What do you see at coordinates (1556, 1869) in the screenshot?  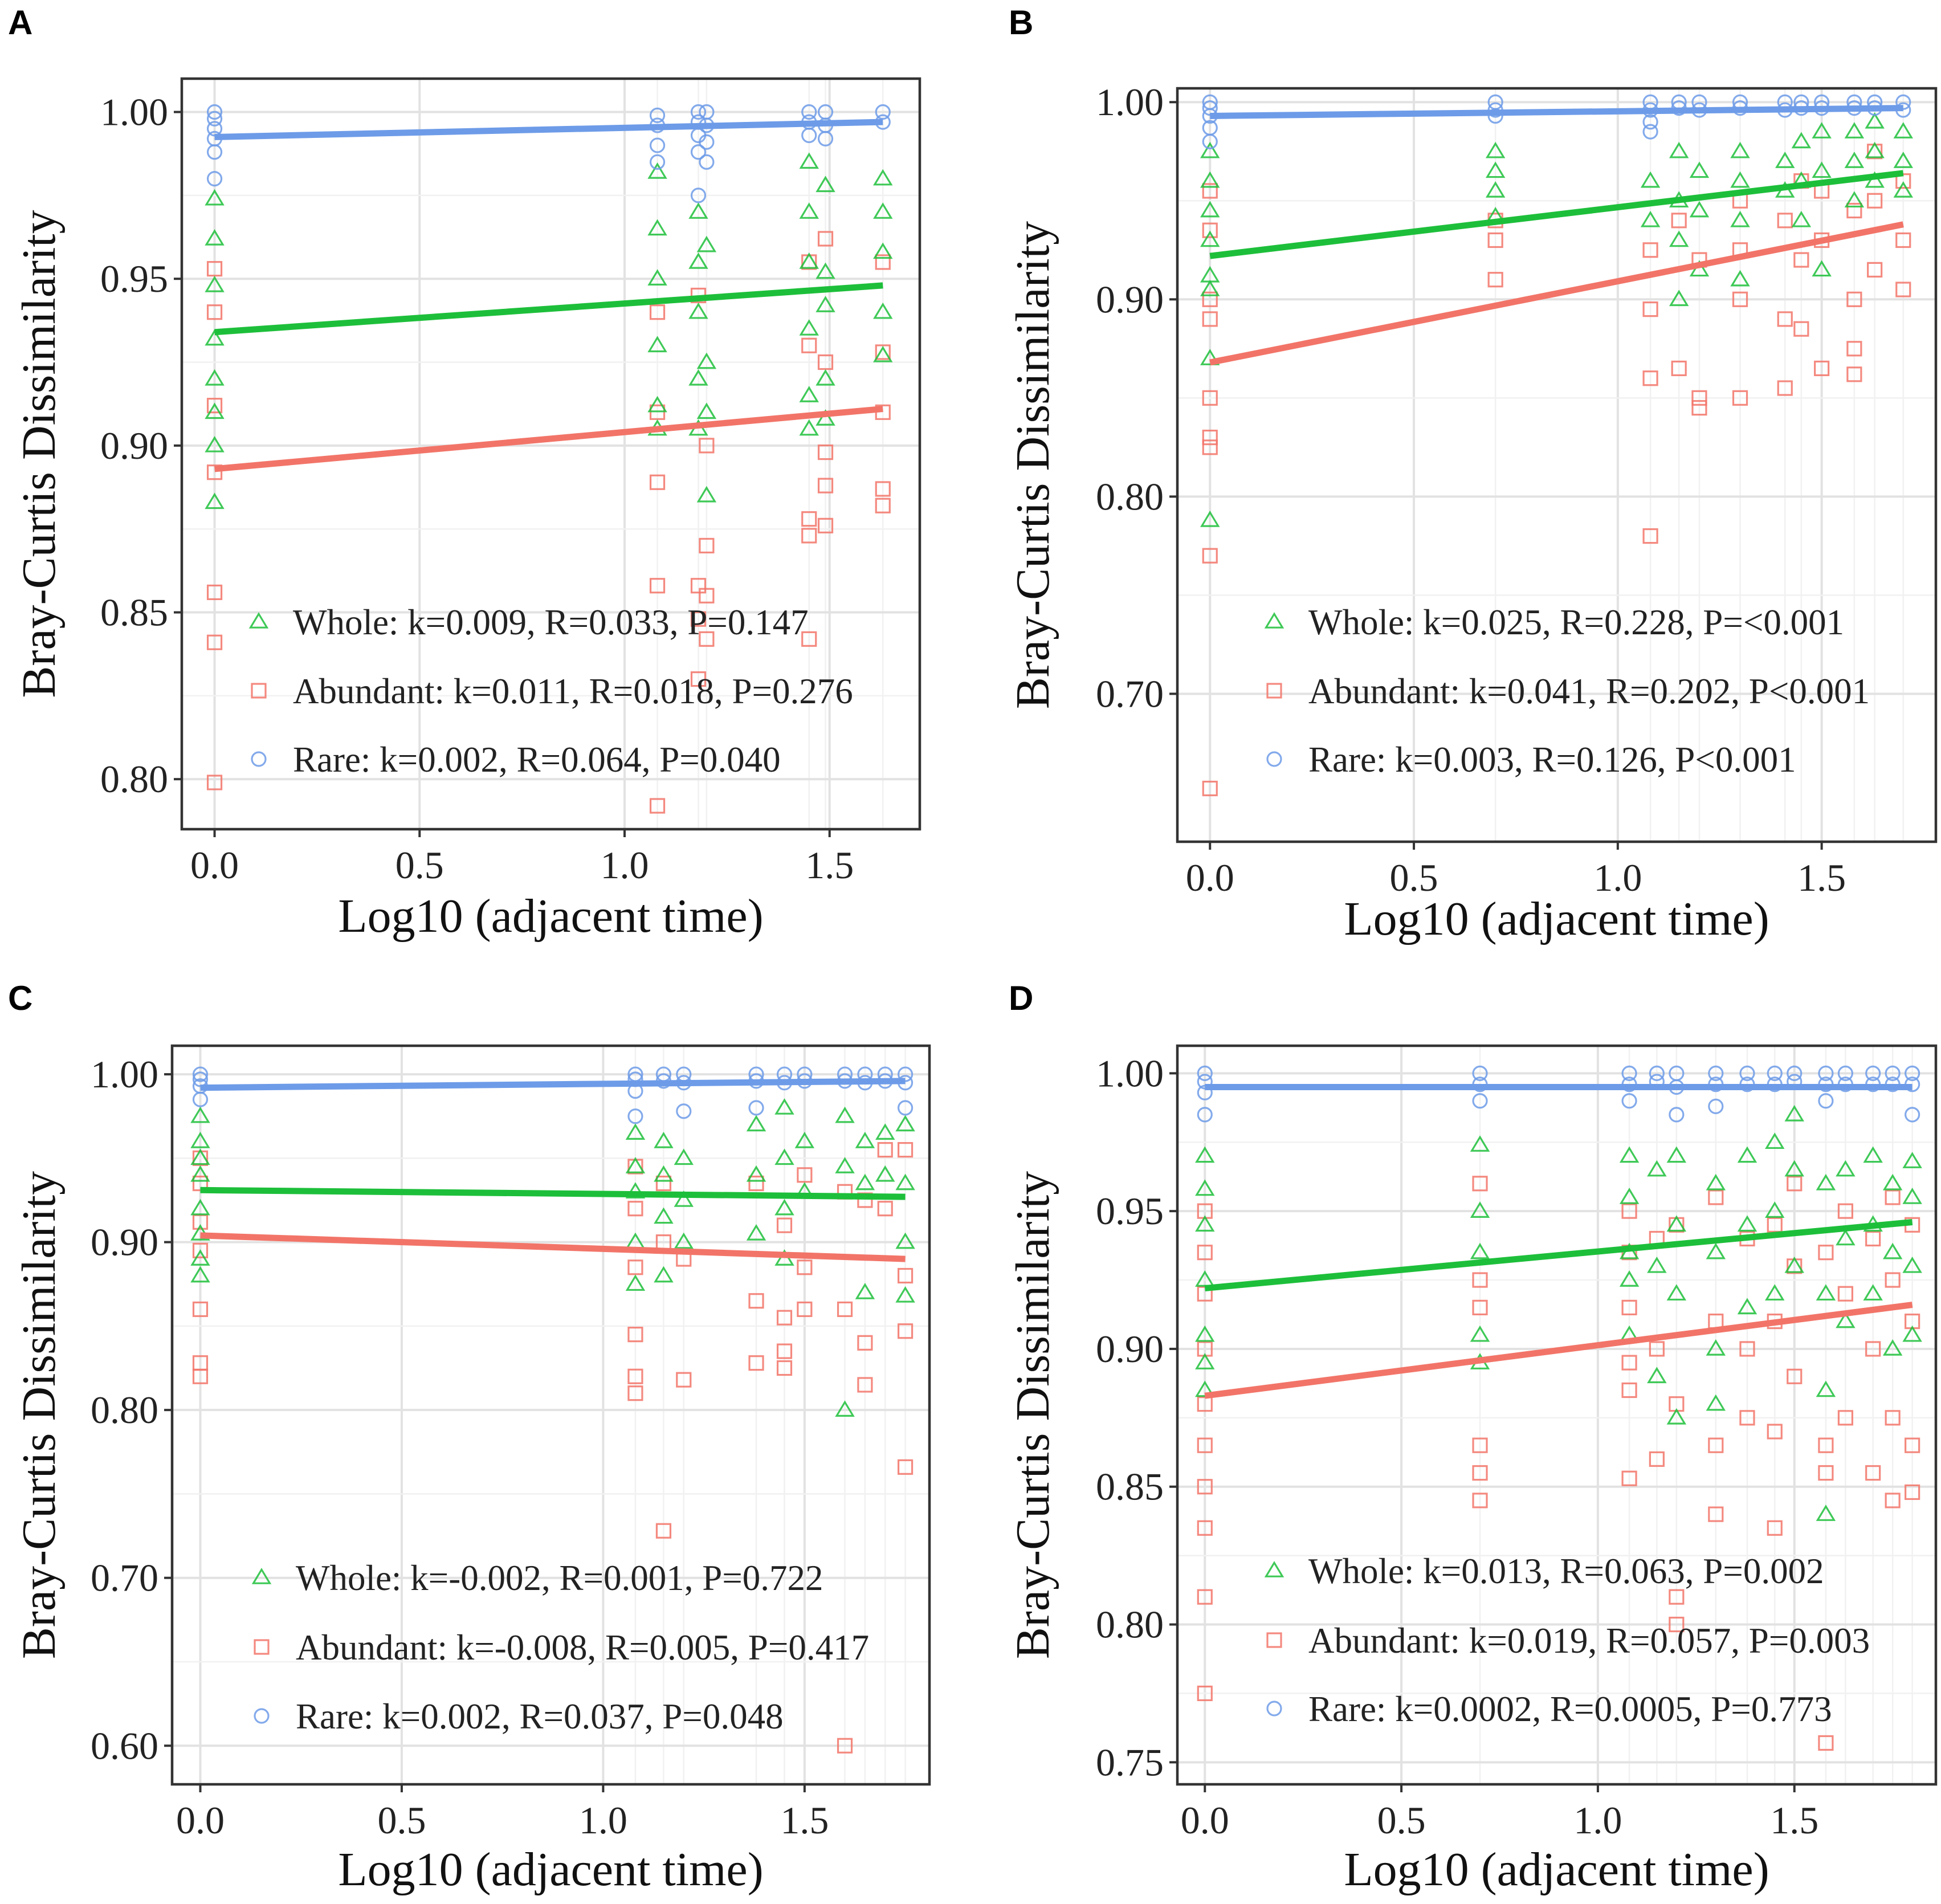 I see `x-axis-title: Log10 (adjacent time)` at bounding box center [1556, 1869].